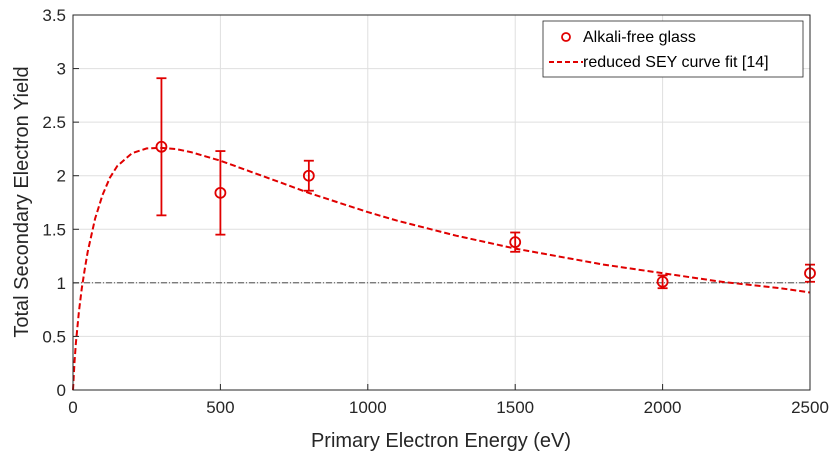 The width and height of the screenshot is (835, 455). I want to click on x-tick-label: 0, so click(72, 407).